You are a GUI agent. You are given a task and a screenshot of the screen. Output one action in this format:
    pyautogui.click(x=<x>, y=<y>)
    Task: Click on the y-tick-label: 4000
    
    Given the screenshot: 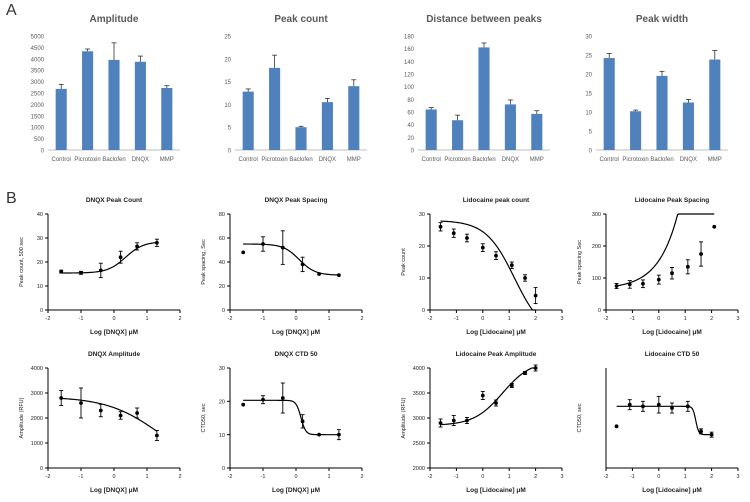 What is the action you would take?
    pyautogui.click(x=37, y=369)
    